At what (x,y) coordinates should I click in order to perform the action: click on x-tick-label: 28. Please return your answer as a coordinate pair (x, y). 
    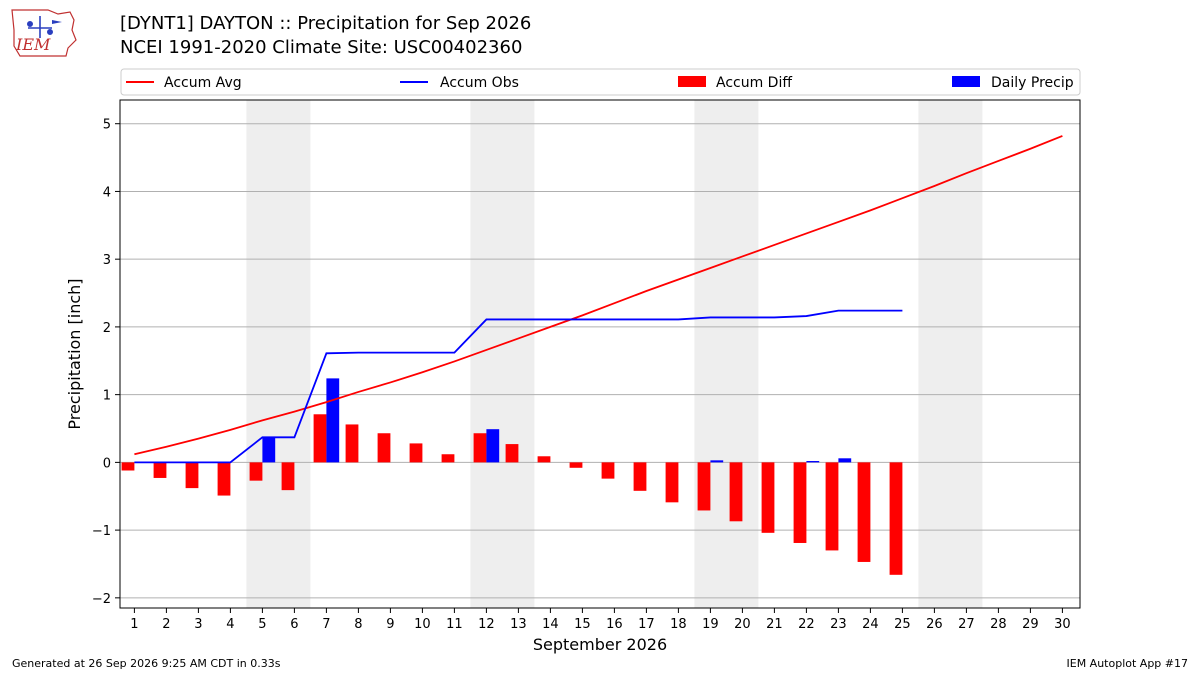
    Looking at the image, I should click on (998, 624).